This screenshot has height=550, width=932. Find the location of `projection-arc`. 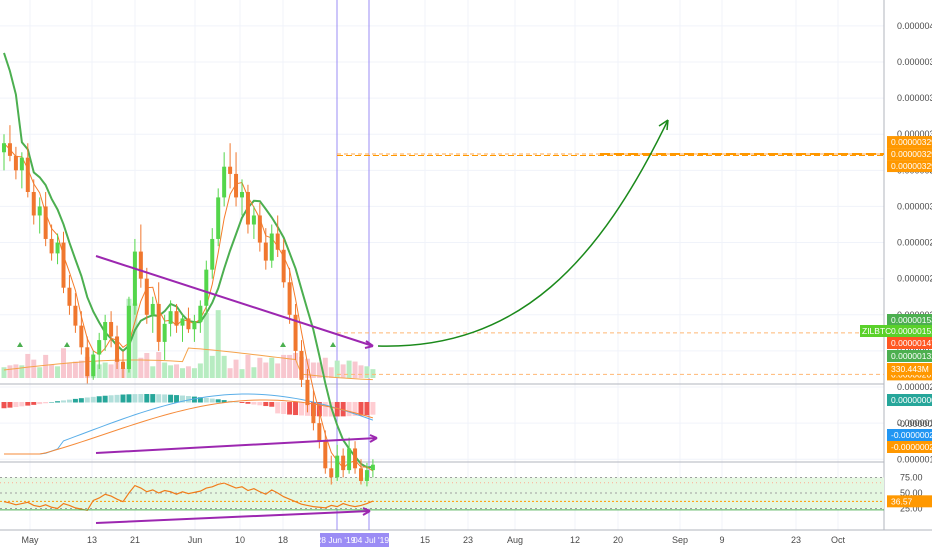

projection-arc is located at coordinates (523, 233).